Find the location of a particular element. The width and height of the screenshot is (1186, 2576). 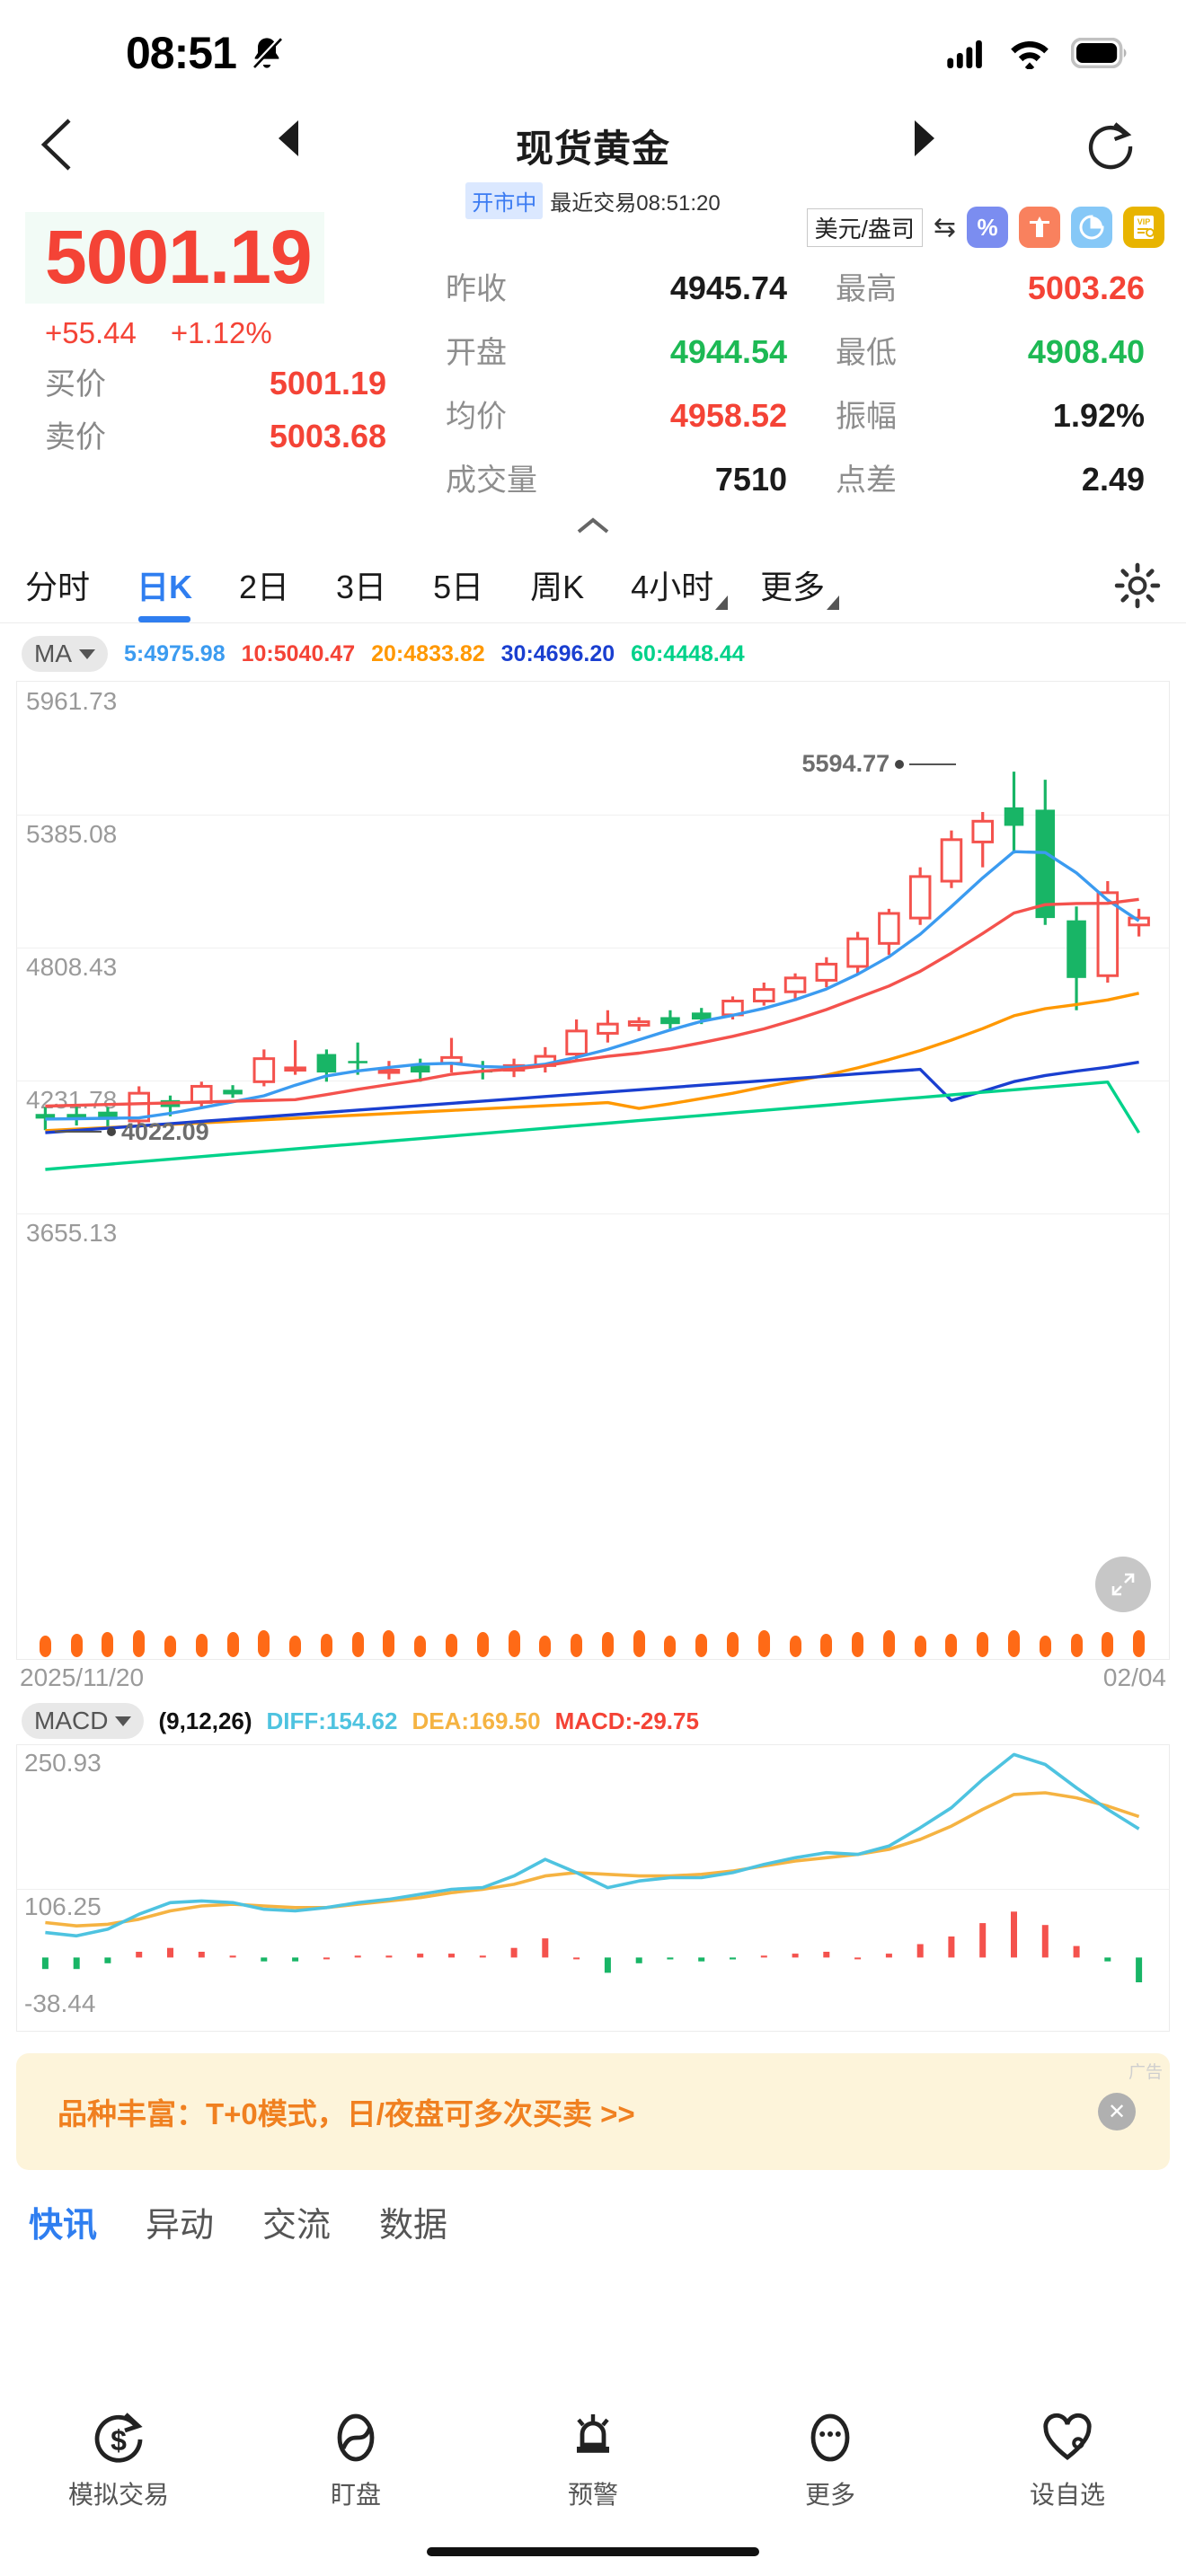

action-simulated-trade: $ 模拟交易 is located at coordinates (118, 2460).